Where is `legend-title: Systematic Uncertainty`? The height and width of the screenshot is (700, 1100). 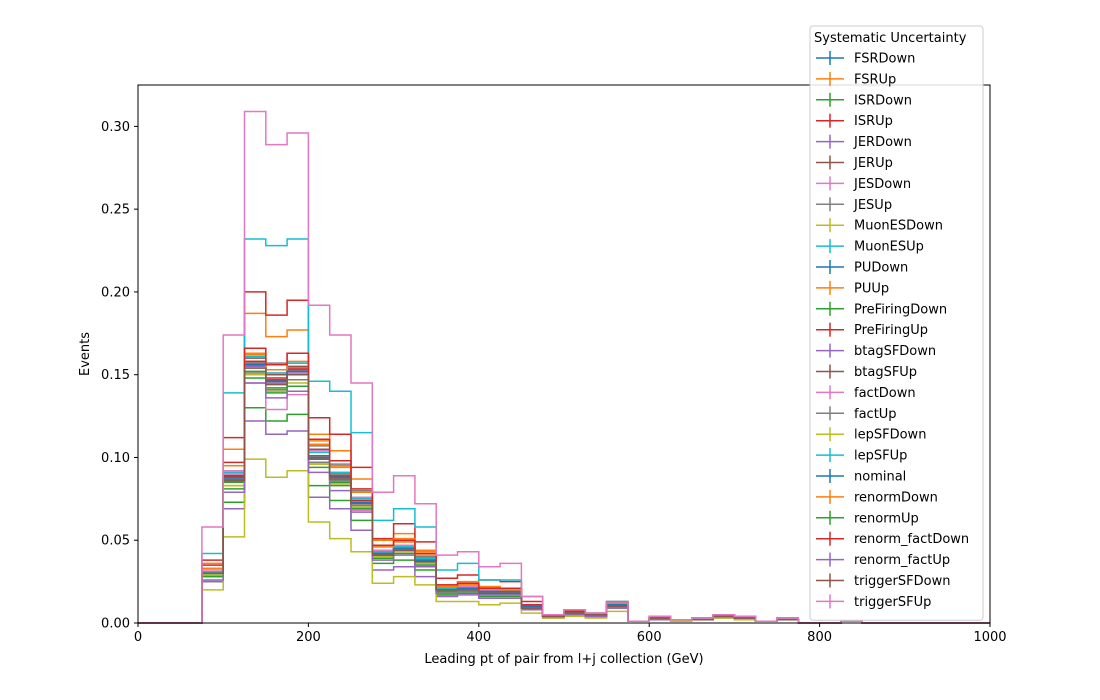 legend-title: Systematic Uncertainty is located at coordinates (890, 38).